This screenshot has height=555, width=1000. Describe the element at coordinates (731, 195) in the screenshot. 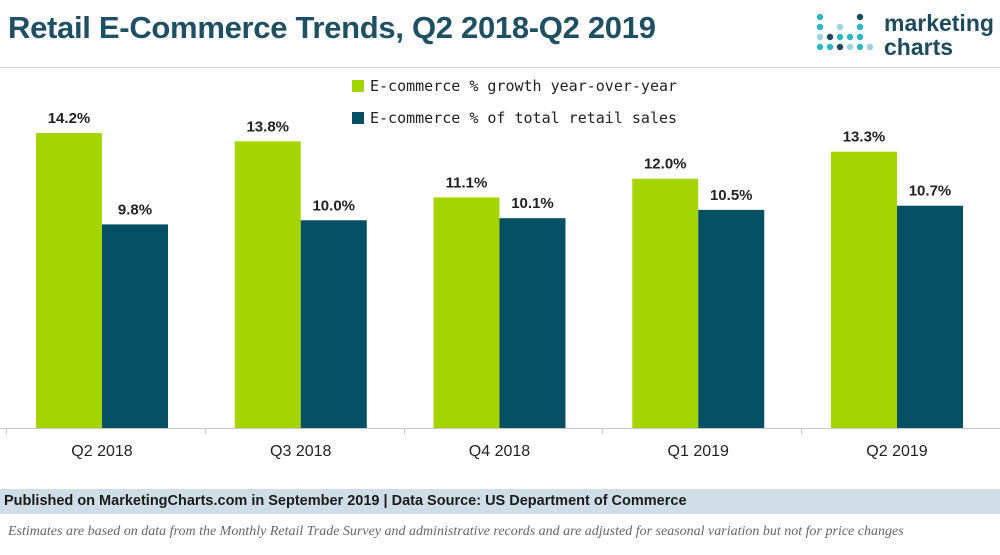

I see `data-label-share: 10.5%` at that location.